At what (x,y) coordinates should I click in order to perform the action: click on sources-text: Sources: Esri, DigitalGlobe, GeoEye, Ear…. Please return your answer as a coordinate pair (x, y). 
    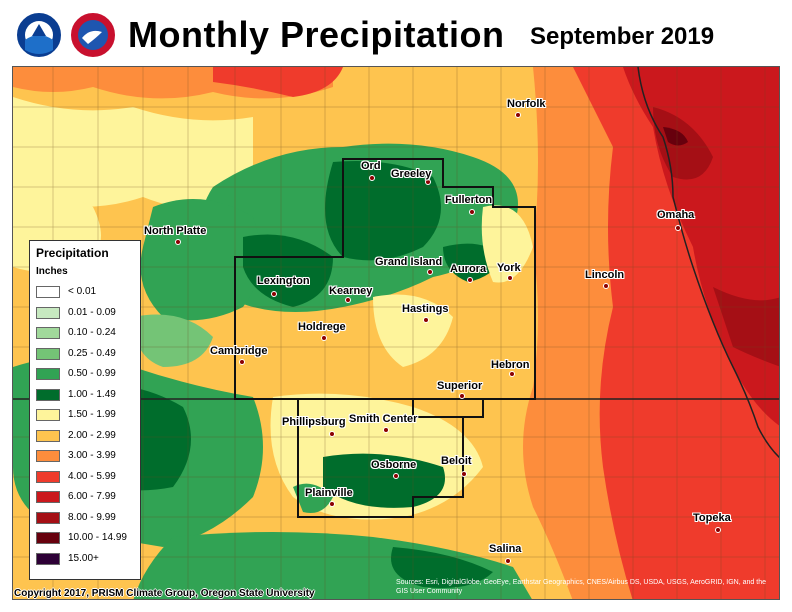
    Looking at the image, I should click on (581, 587).